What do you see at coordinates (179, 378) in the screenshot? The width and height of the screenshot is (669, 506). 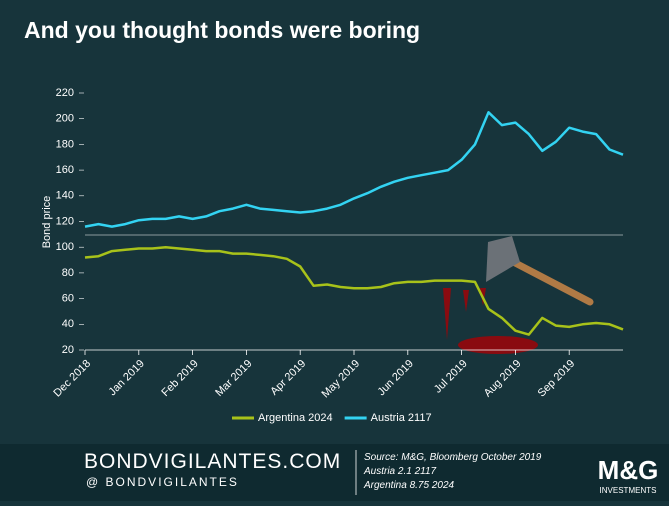 I see `x-tick-label: Feb 2019` at bounding box center [179, 378].